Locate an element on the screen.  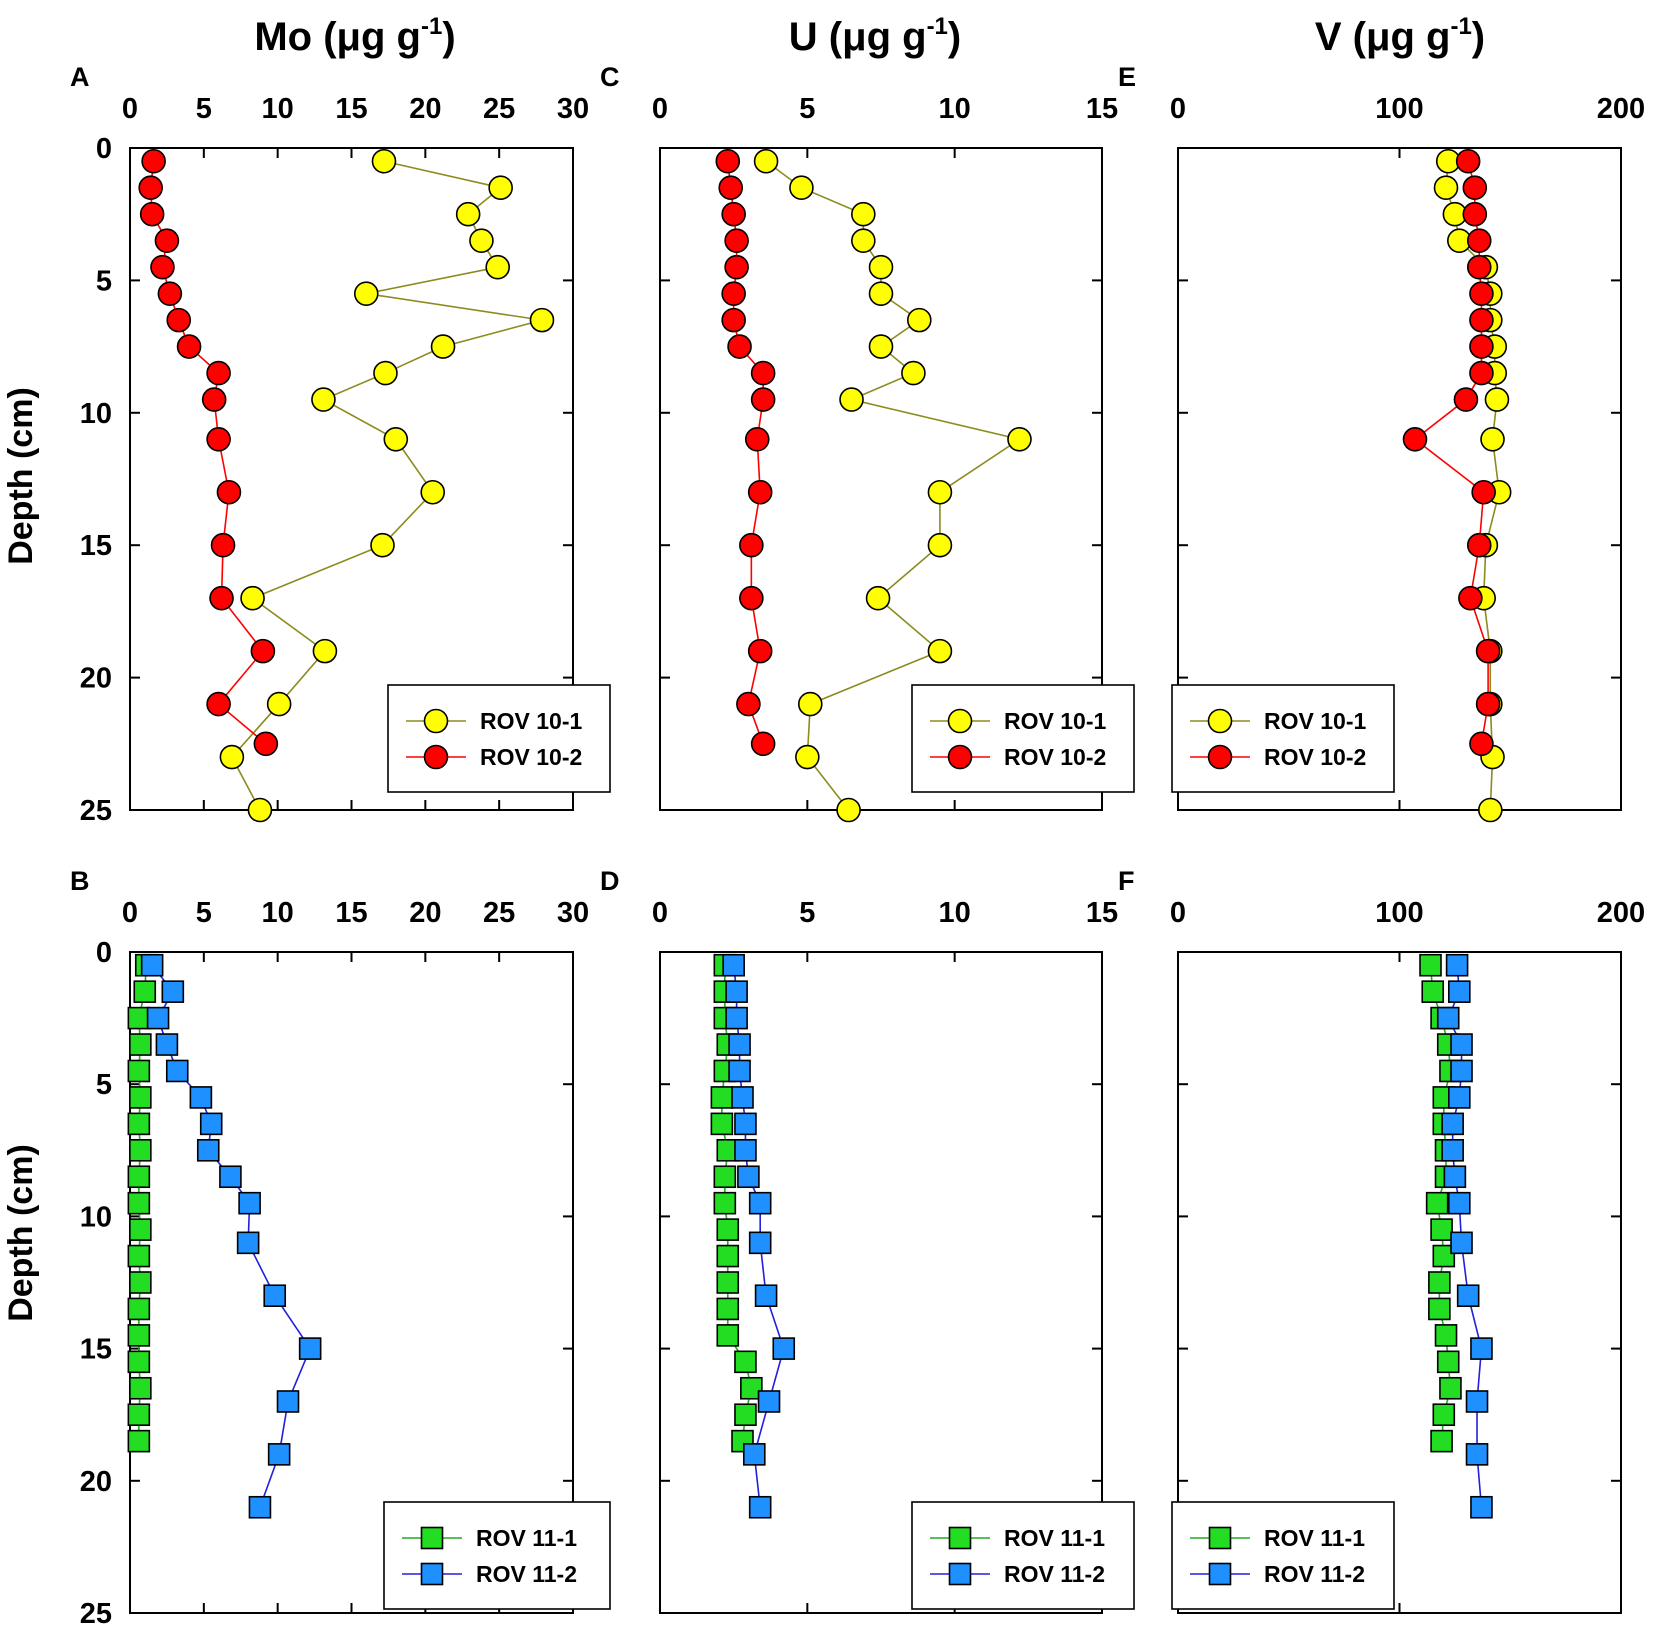
x-tick-label: 5 is located at coordinates (204, 109).